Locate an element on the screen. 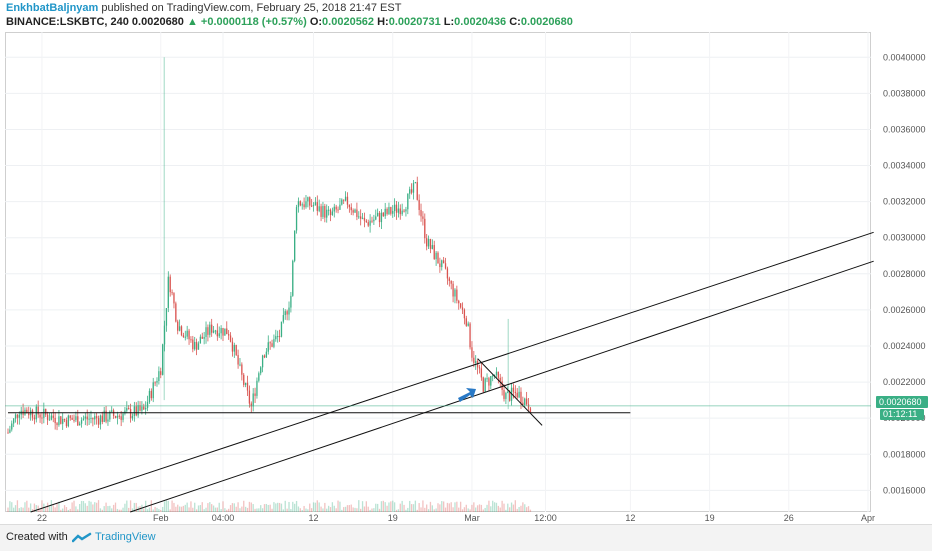 The image size is (932, 551). time-tick-label: 26 is located at coordinates (789, 518).